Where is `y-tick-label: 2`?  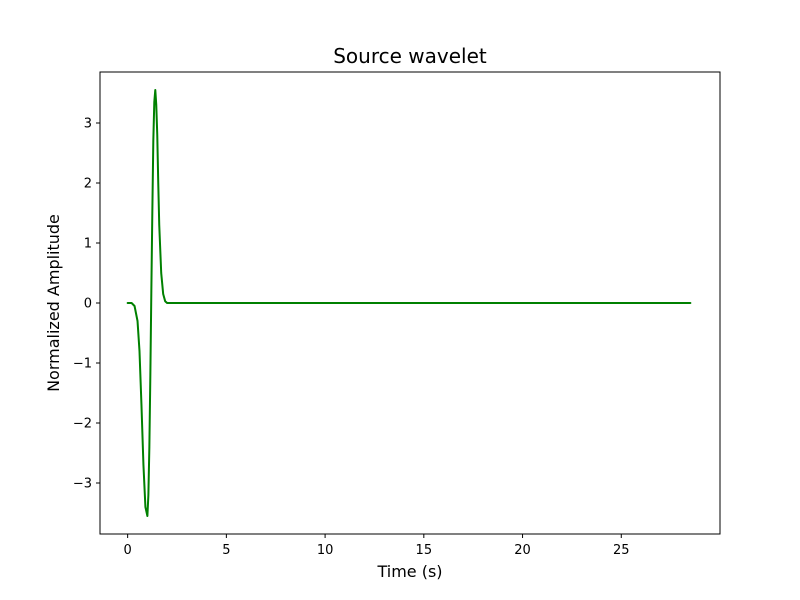
y-tick-label: 2 is located at coordinates (88, 184).